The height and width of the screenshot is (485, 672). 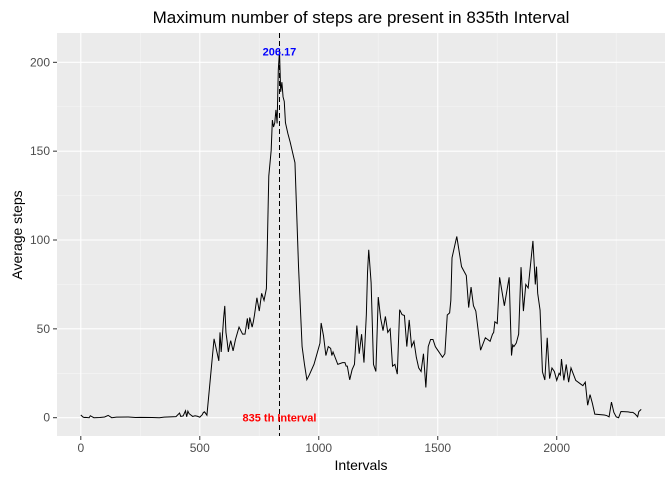 What do you see at coordinates (40, 62) in the screenshot?
I see `y-tick-label: 200` at bounding box center [40, 62].